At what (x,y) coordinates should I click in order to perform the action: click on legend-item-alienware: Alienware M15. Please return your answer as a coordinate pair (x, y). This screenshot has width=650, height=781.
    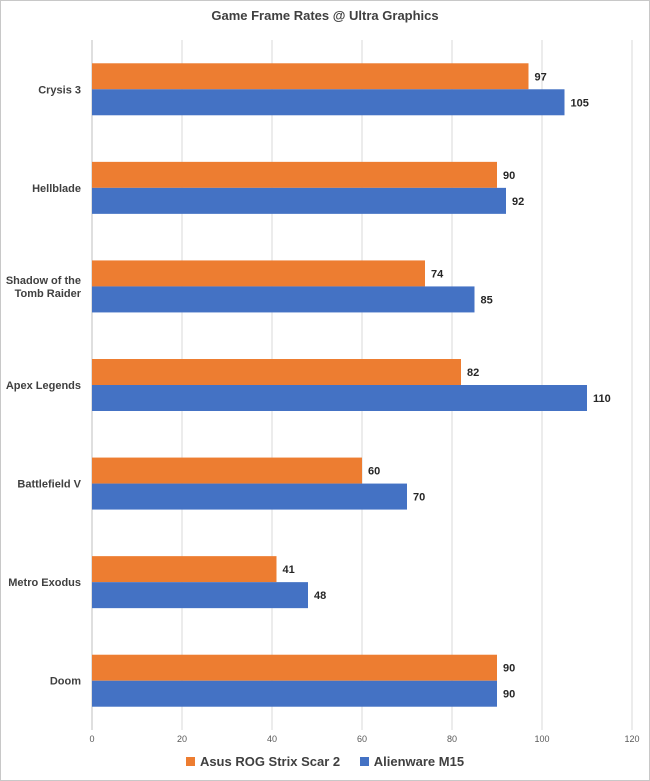
    Looking at the image, I should click on (412, 761).